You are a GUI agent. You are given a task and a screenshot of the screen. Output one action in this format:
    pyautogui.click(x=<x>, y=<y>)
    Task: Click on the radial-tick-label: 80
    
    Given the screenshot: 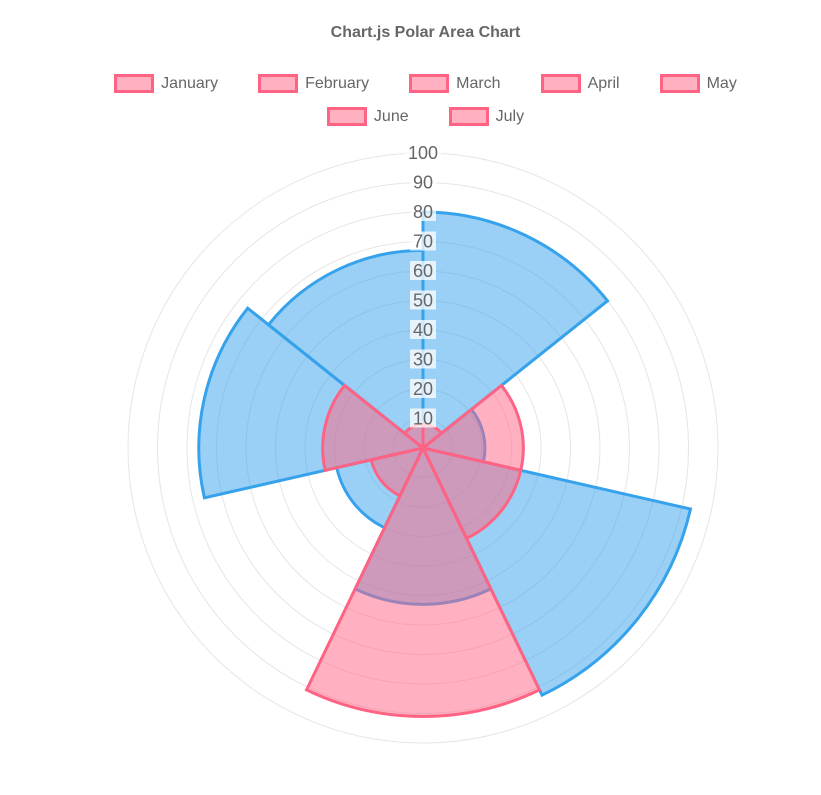 What is the action you would take?
    pyautogui.click(x=423, y=212)
    